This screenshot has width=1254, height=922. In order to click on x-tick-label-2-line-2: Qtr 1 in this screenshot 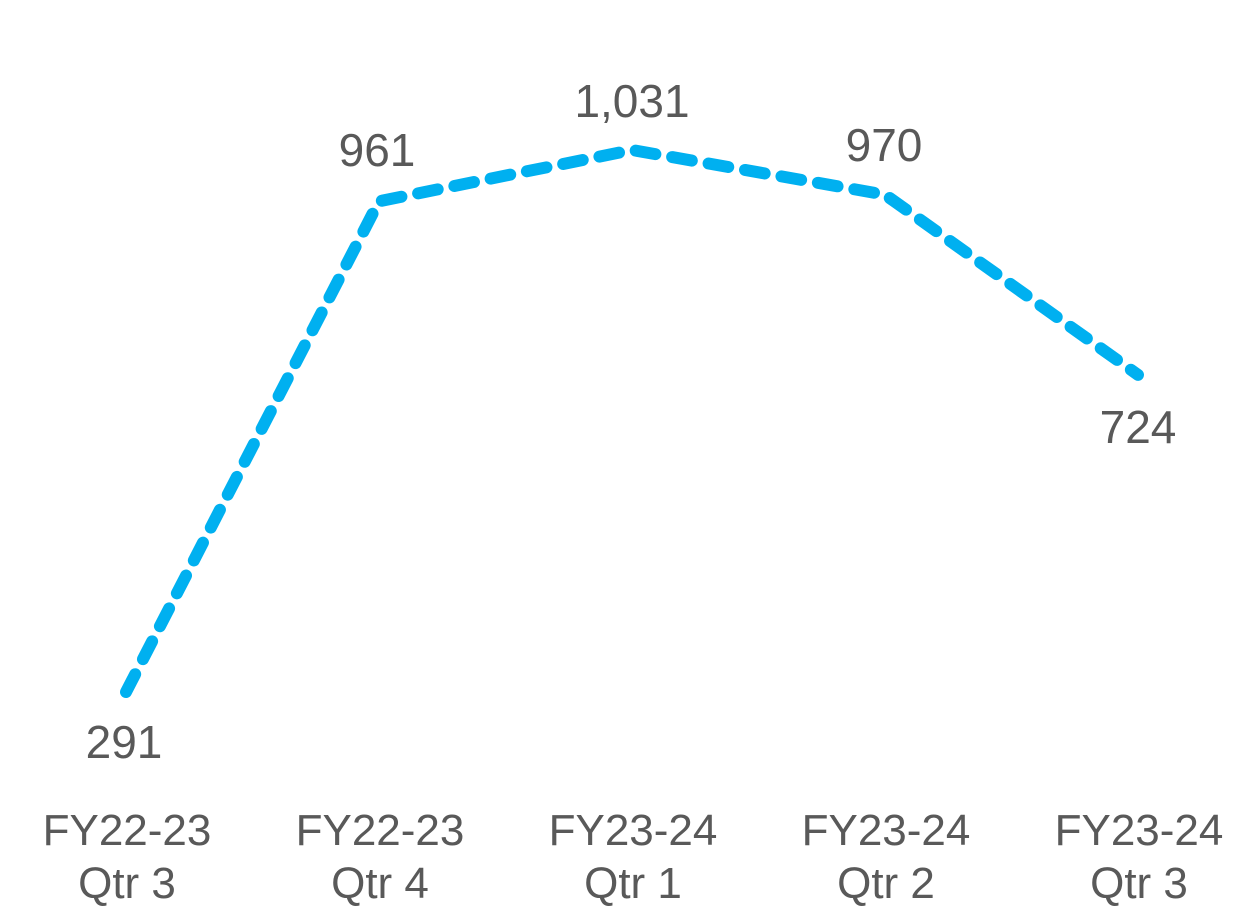, I will do `click(633, 883)`.